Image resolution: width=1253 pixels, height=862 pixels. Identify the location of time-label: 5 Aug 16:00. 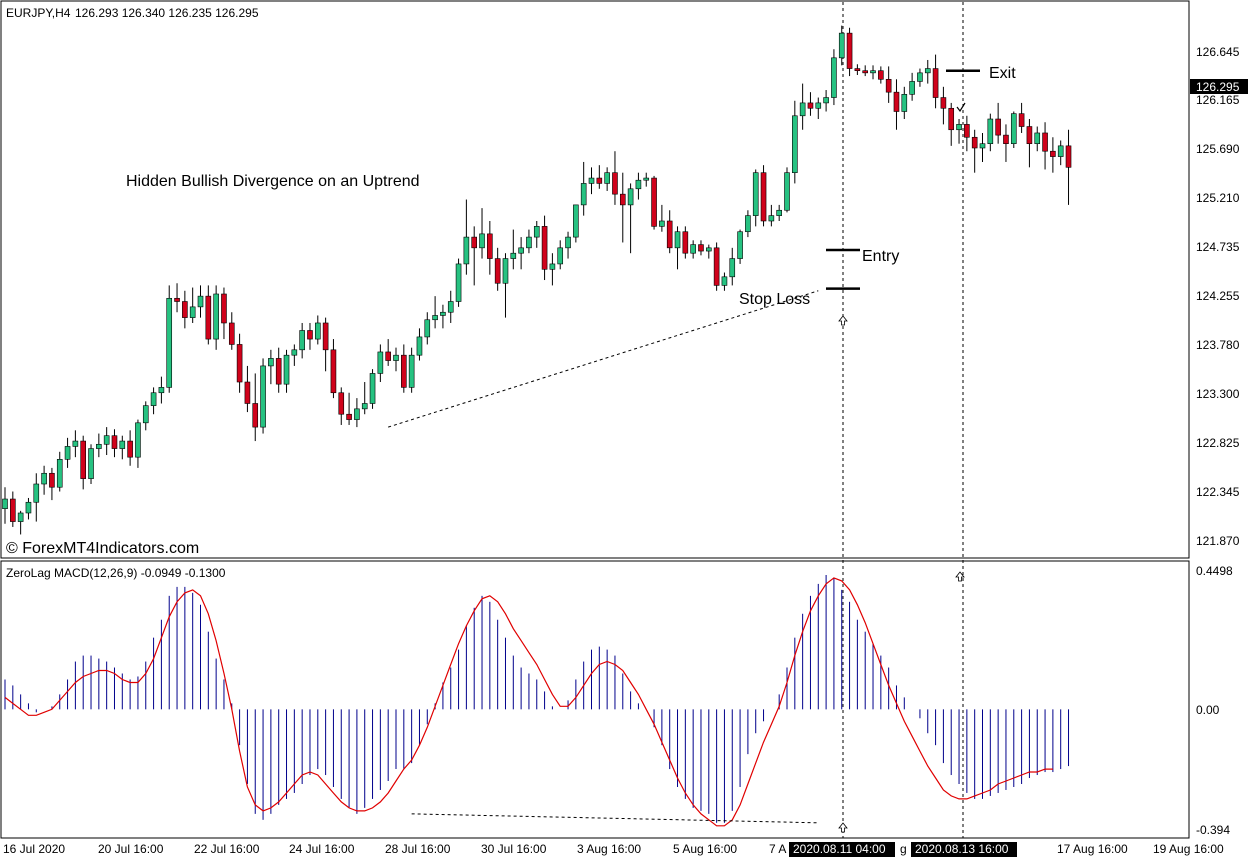
(705, 849).